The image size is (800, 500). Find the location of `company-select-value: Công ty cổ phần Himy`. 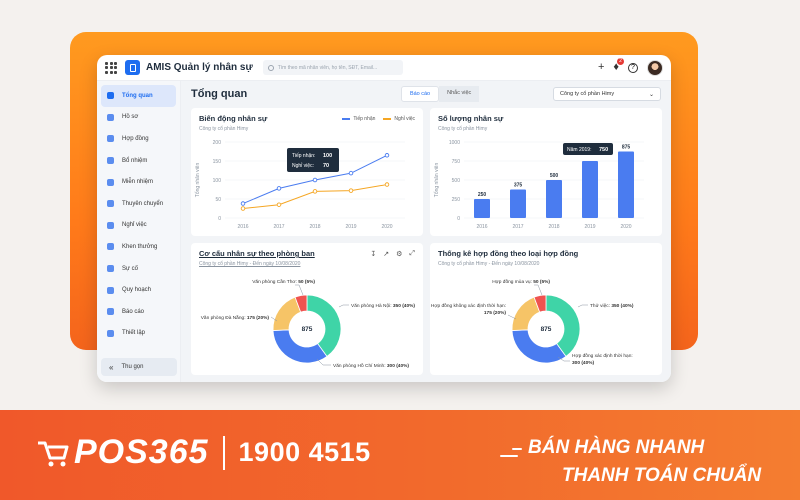

company-select-value: Công ty cổ phần Himy is located at coordinates (587, 94).